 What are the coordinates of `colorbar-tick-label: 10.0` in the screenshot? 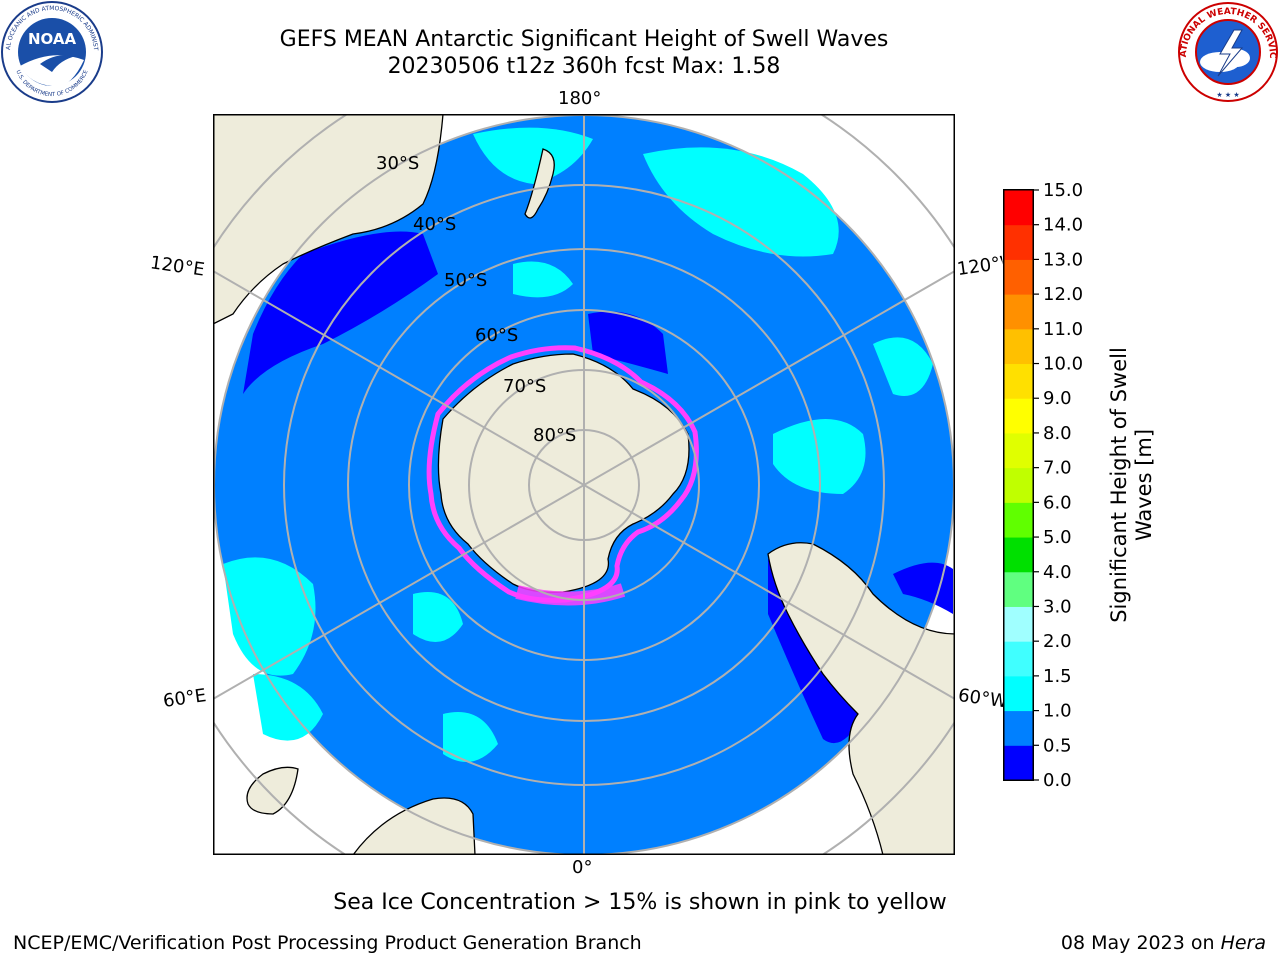 It's located at (1063, 364).